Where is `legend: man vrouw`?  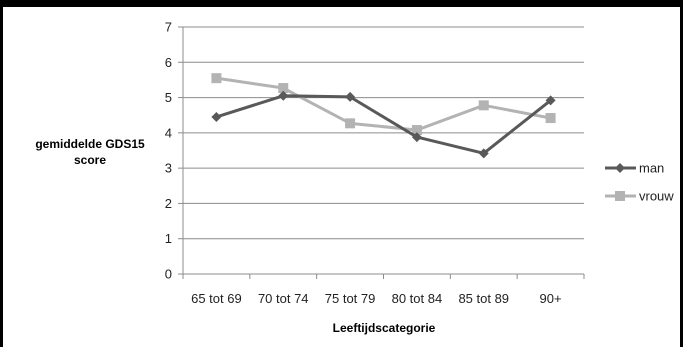 legend: man vrouw is located at coordinates (639, 182).